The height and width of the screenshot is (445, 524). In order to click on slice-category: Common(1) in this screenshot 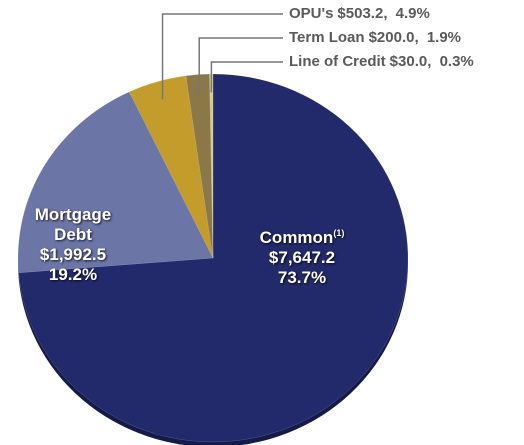, I will do `click(302, 238)`.